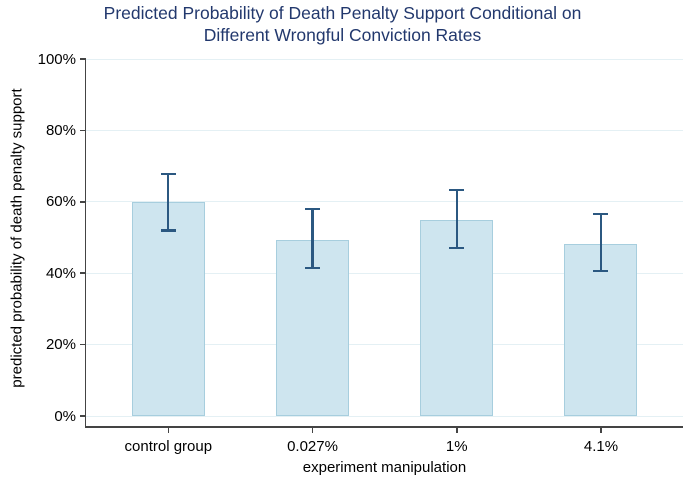  I want to click on x-tick-label: 1%, so click(456, 446).